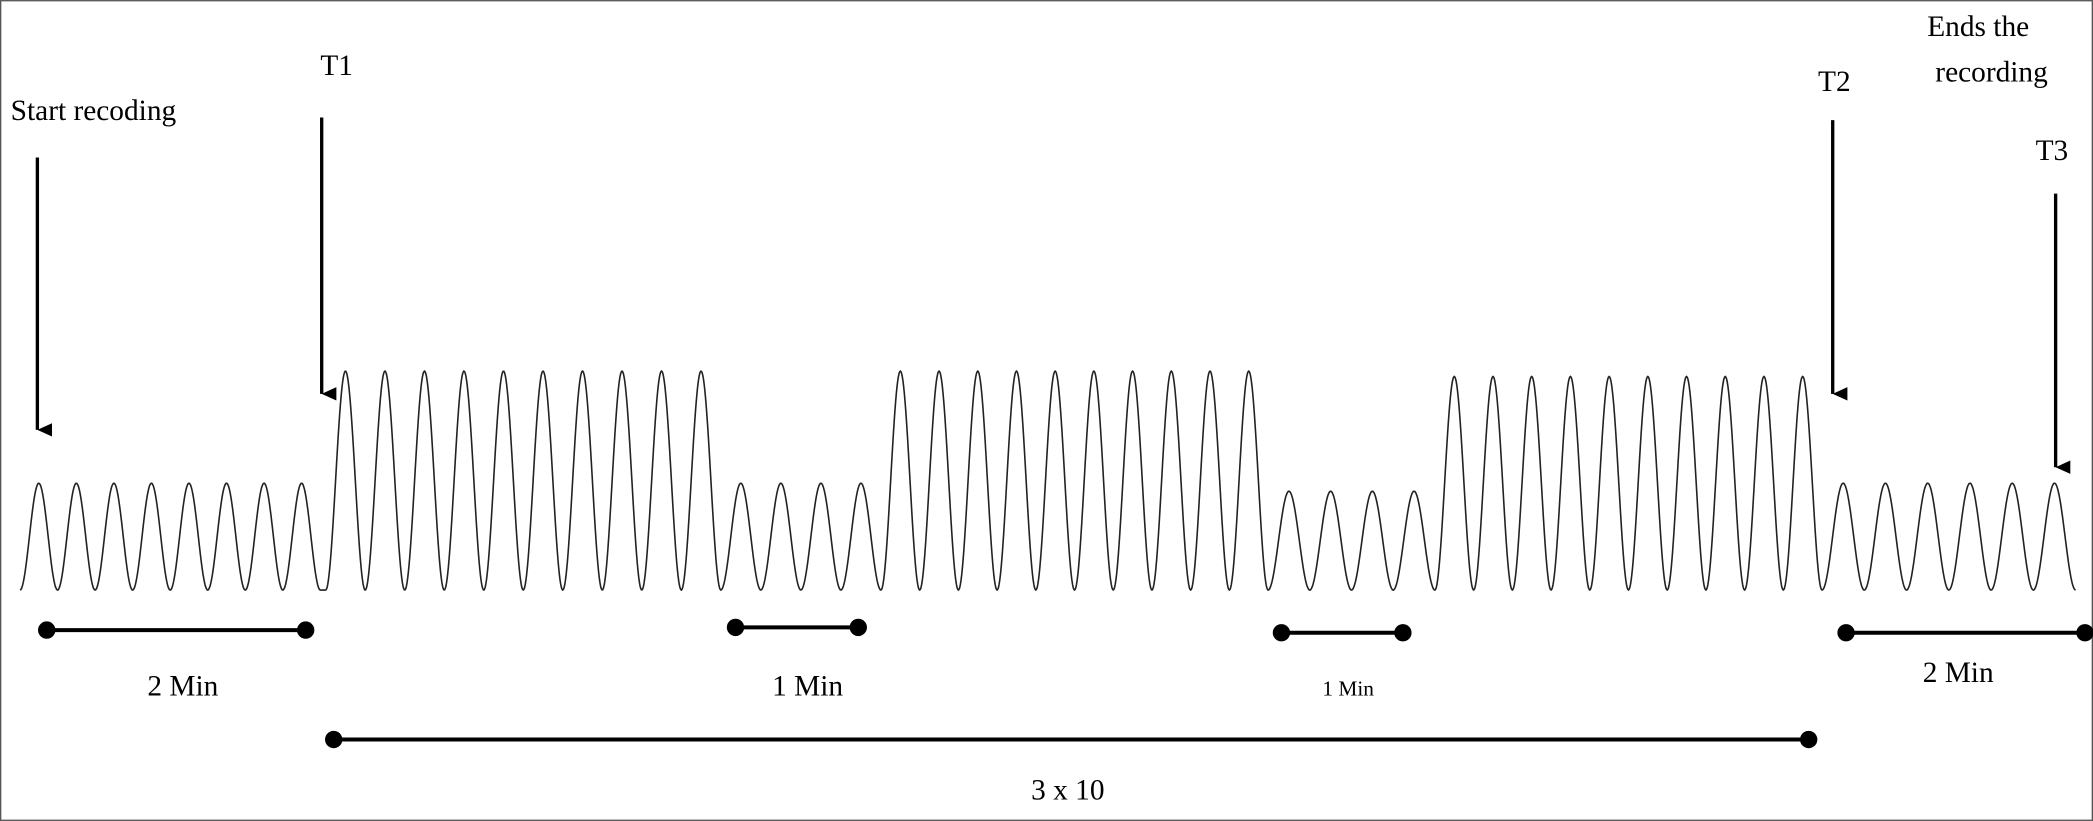 This screenshot has width=2093, height=821. Describe the element at coordinates (1978, 27) in the screenshot. I see `end-label: Ends the` at that location.